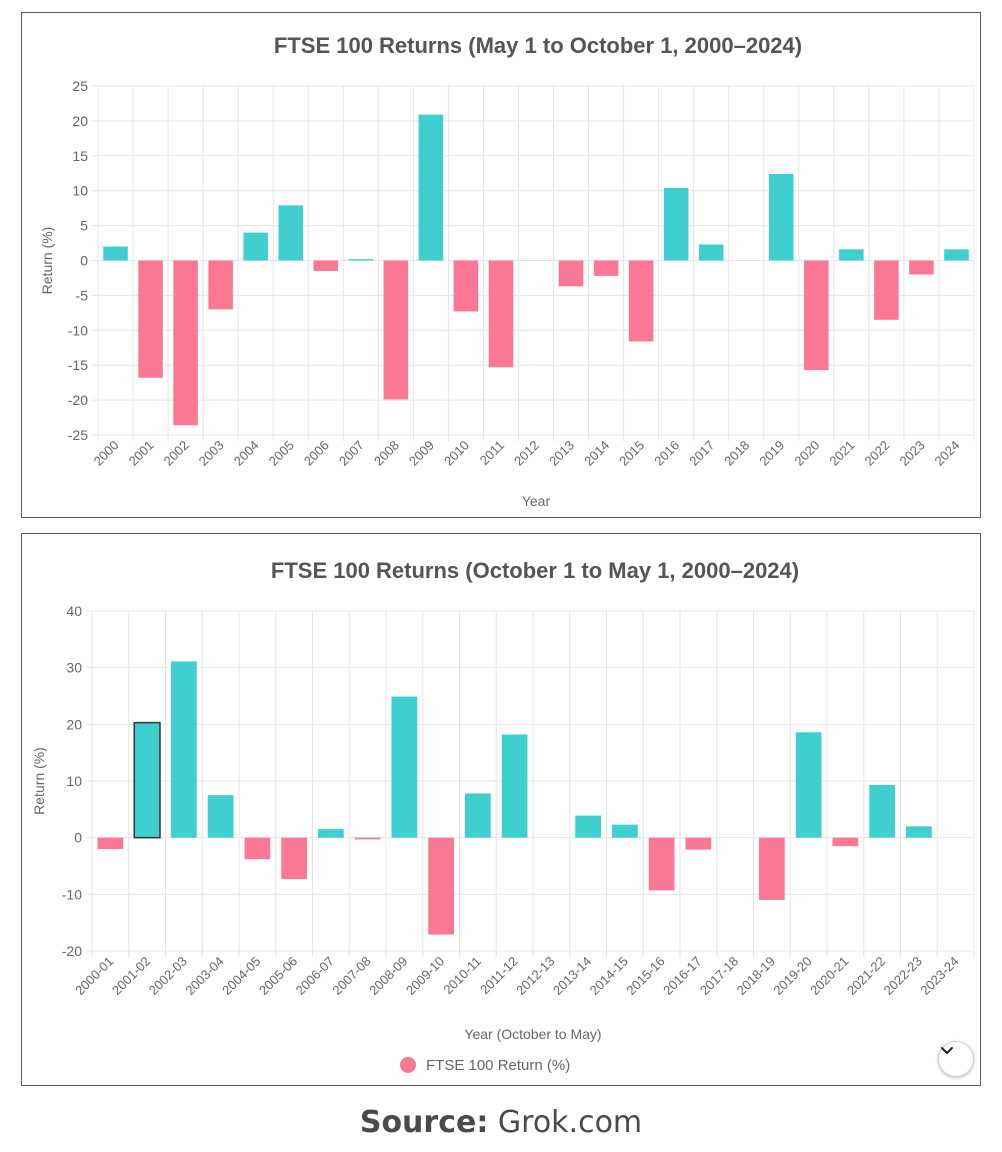  Describe the element at coordinates (185, 343) in the screenshot. I see `bar-2002` at that location.